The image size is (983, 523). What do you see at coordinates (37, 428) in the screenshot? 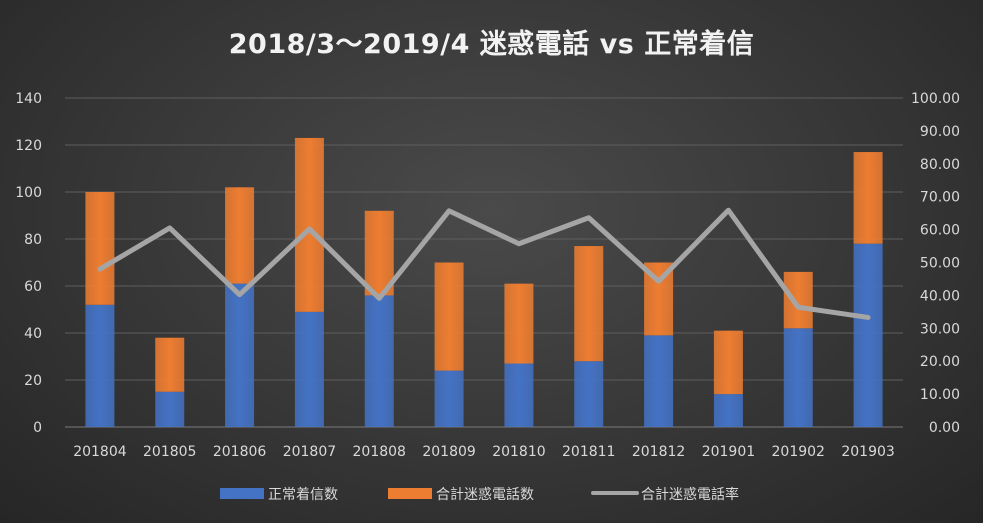
I see `y-left-tick-label: 0` at bounding box center [37, 428].